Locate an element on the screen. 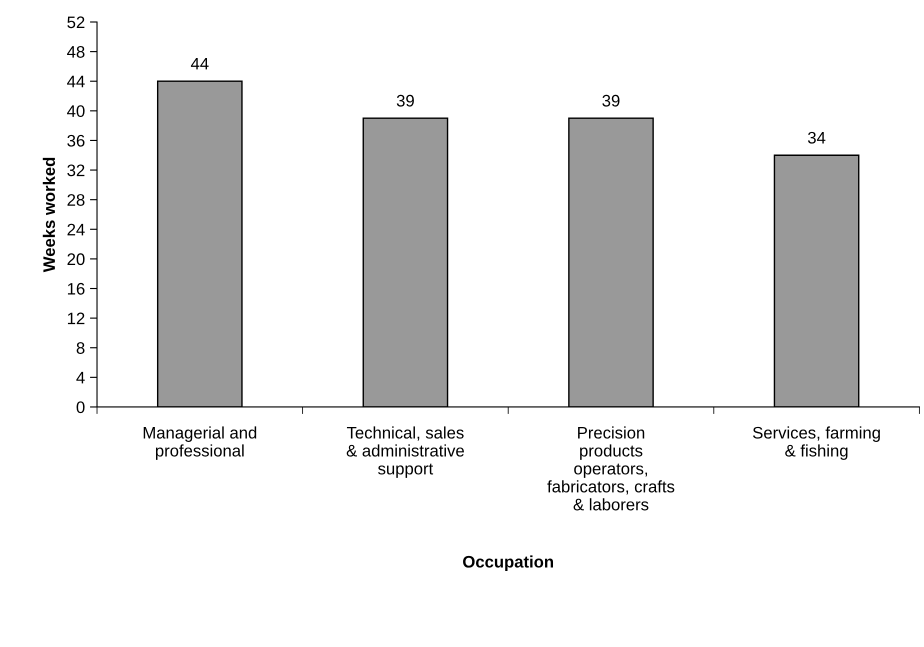 This screenshot has width=924, height=647. y-tick-label: 8 is located at coordinates (80, 348).